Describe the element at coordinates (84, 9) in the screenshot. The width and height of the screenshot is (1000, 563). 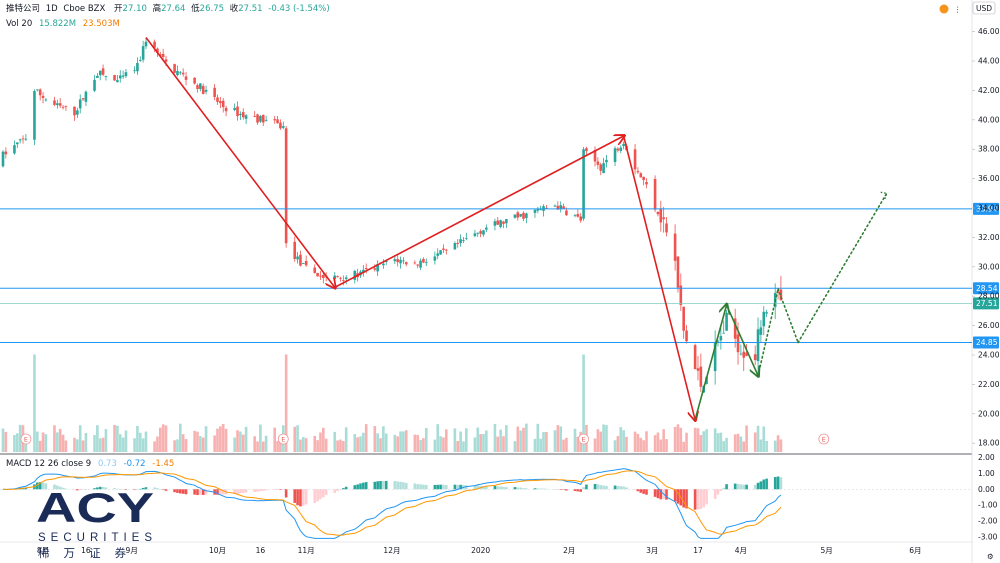
I see `exchange: Cboe BZX` at that location.